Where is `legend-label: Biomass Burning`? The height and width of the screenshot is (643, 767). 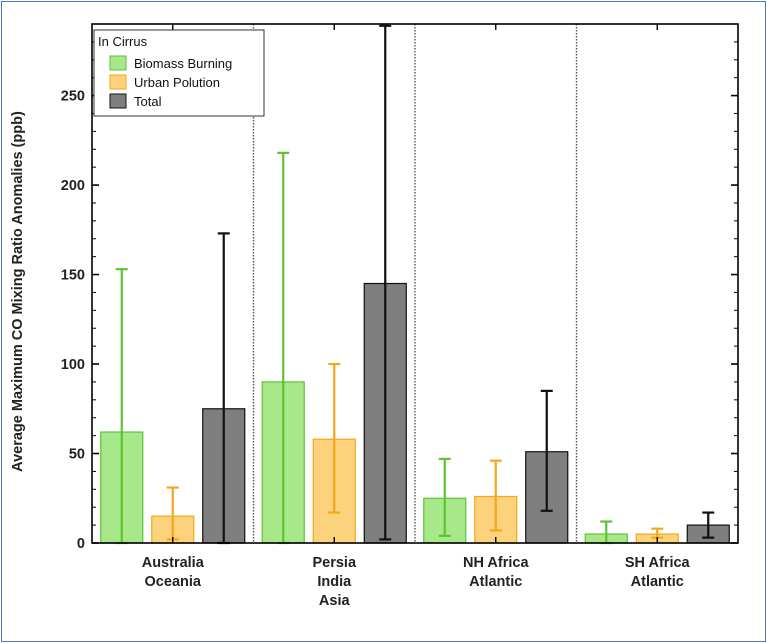
legend-label: Biomass Burning is located at coordinates (183, 63).